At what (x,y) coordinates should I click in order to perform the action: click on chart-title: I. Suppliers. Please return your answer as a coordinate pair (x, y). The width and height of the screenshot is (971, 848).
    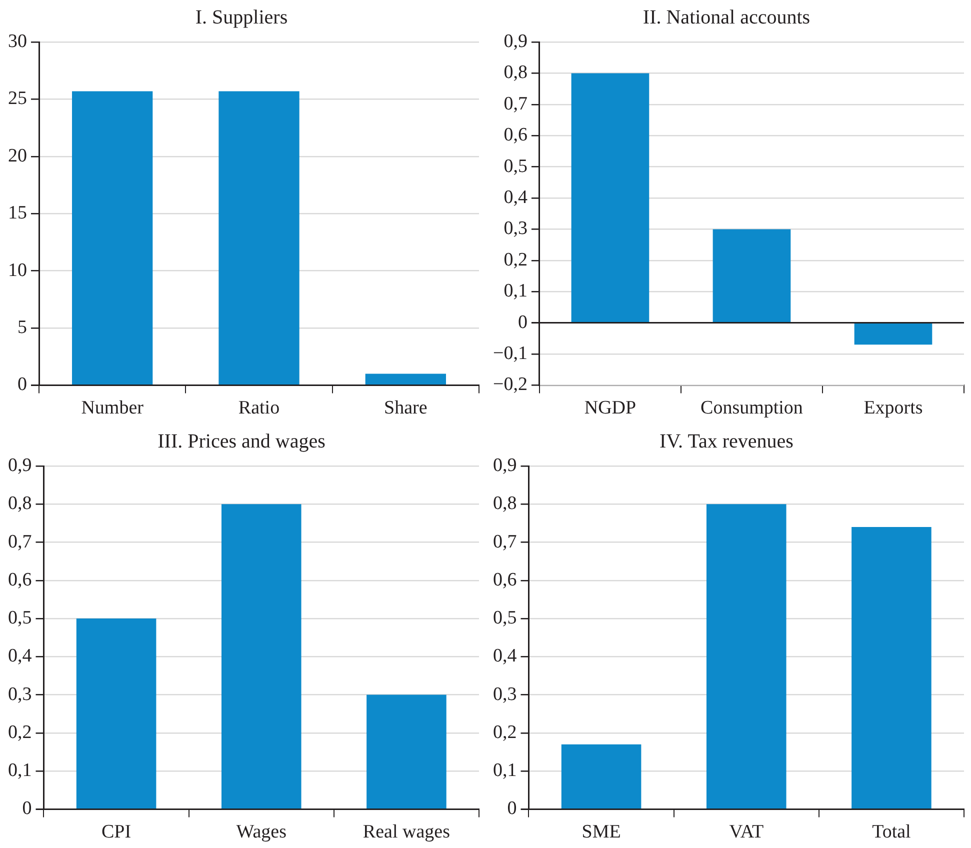
    Looking at the image, I should click on (241, 17).